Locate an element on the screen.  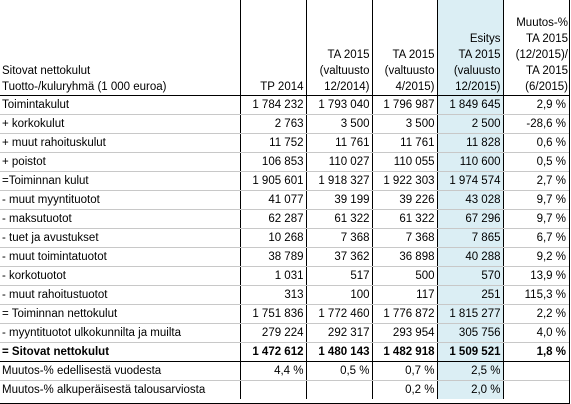
cell-muutos: 0,6 % is located at coordinates (536, 143).